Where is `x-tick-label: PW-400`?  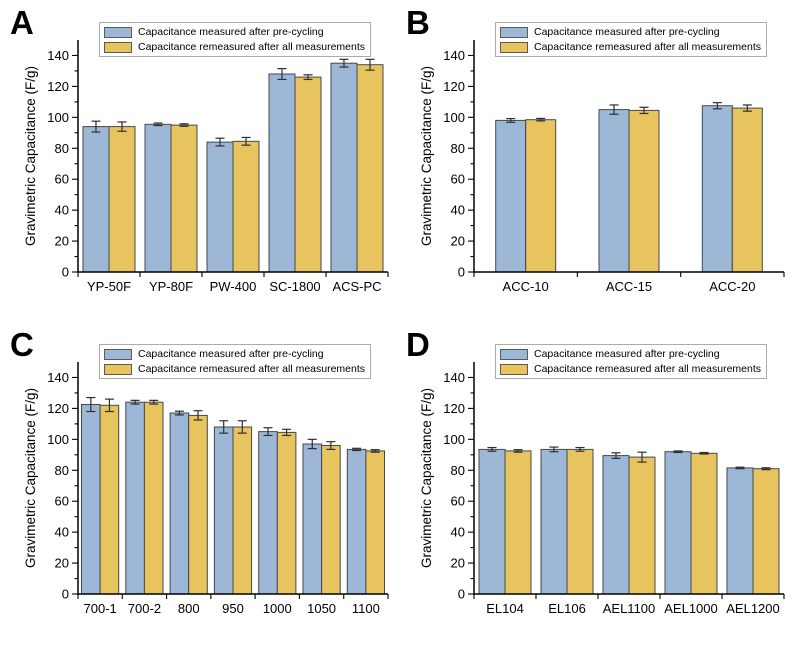 x-tick-label: PW-400 is located at coordinates (233, 286).